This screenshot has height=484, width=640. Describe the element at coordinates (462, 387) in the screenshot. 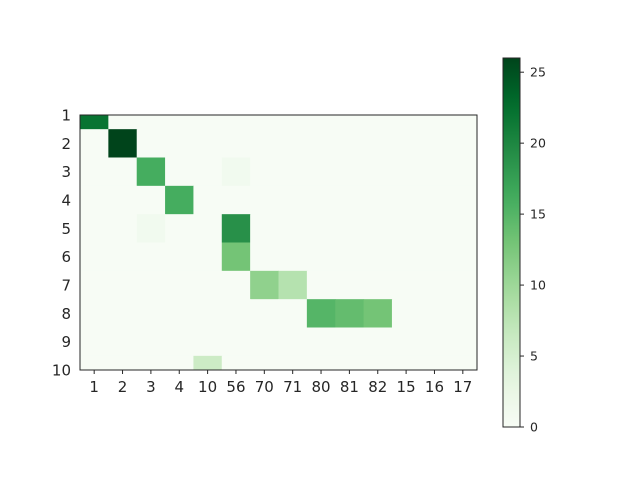

I see `x-tick-label: 17` at that location.